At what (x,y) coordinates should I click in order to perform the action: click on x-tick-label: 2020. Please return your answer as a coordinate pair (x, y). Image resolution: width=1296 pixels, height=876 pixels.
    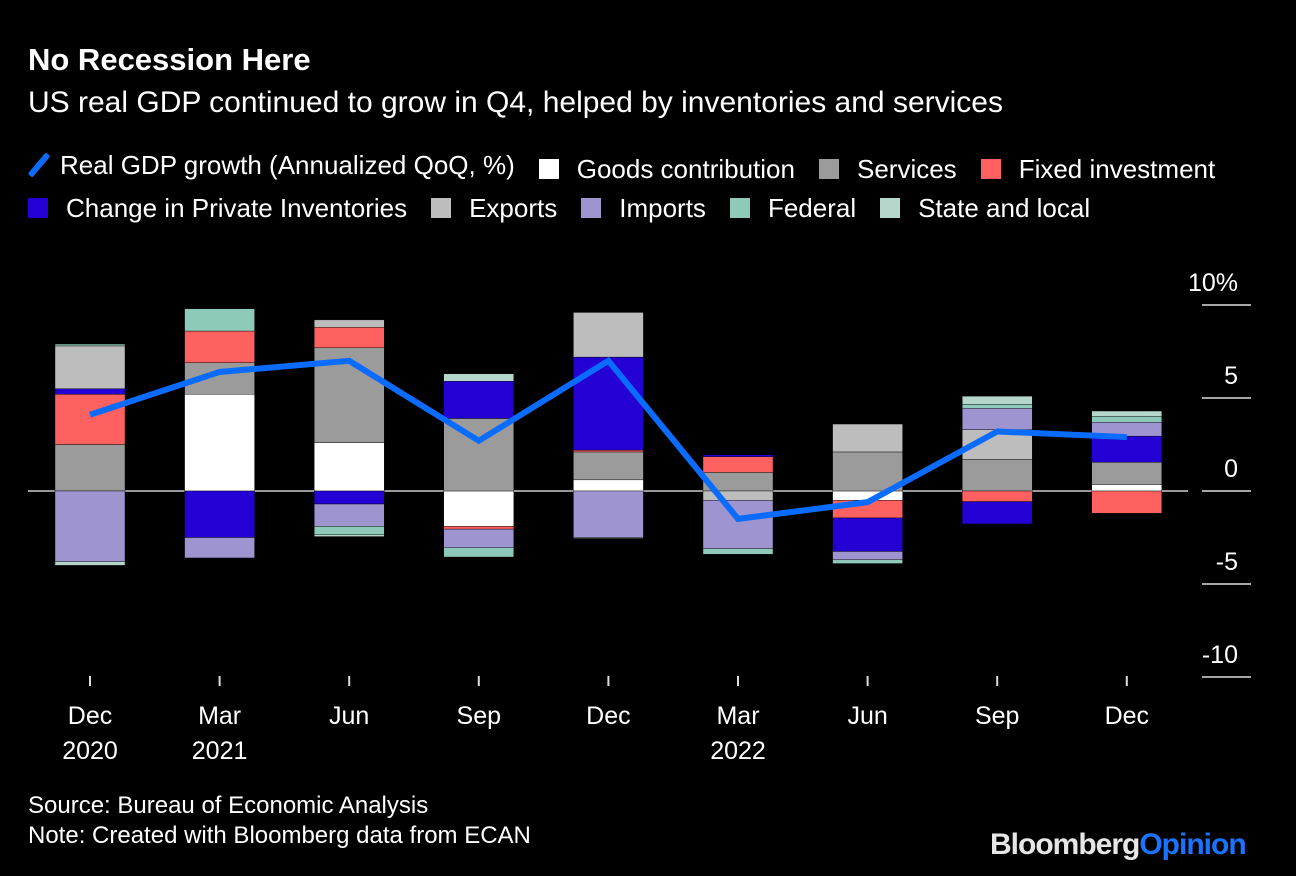
    Looking at the image, I should click on (90, 751).